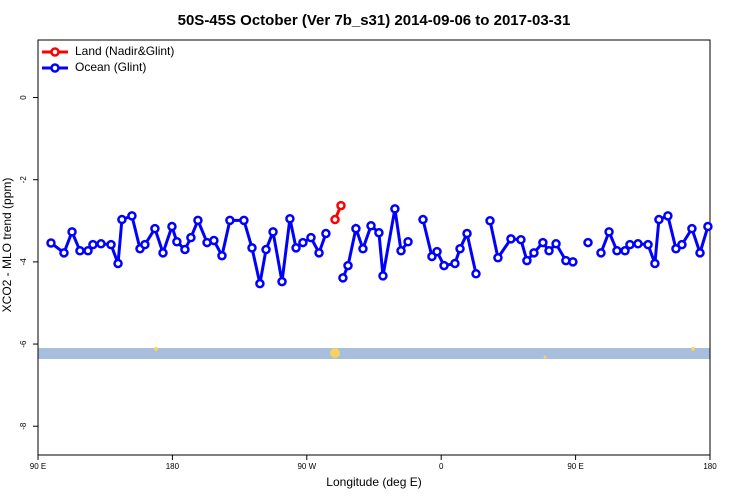 The height and width of the screenshot is (500, 750). What do you see at coordinates (124, 51) in the screenshot?
I see `legend-label: Land (Nadir&Glint)` at bounding box center [124, 51].